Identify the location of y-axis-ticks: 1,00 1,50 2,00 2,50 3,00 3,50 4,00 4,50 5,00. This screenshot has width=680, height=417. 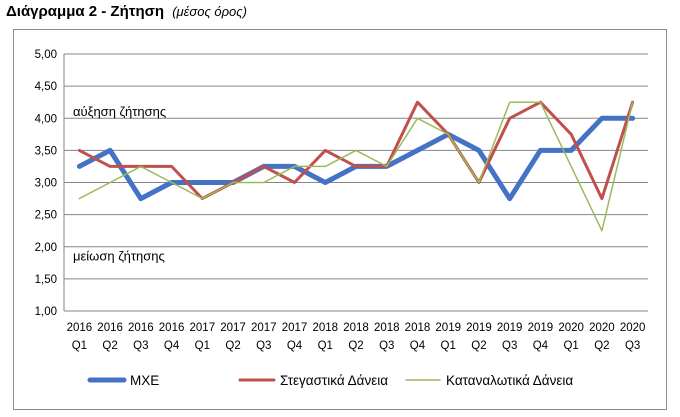
(46, 183).